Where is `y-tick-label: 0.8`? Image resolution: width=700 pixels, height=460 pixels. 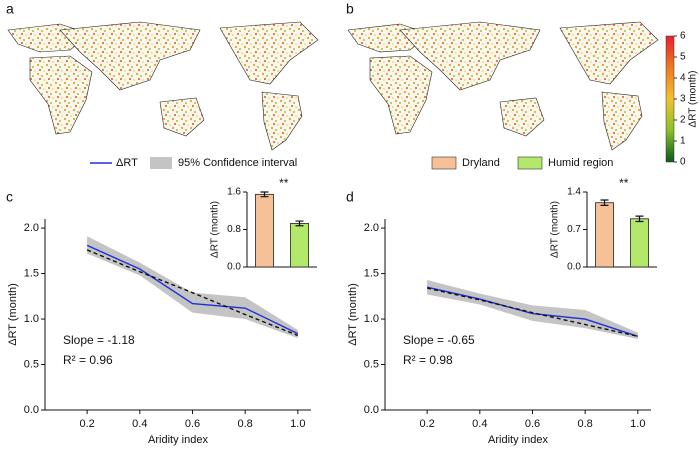
y-tick-label: 0.8 is located at coordinates (234, 229).